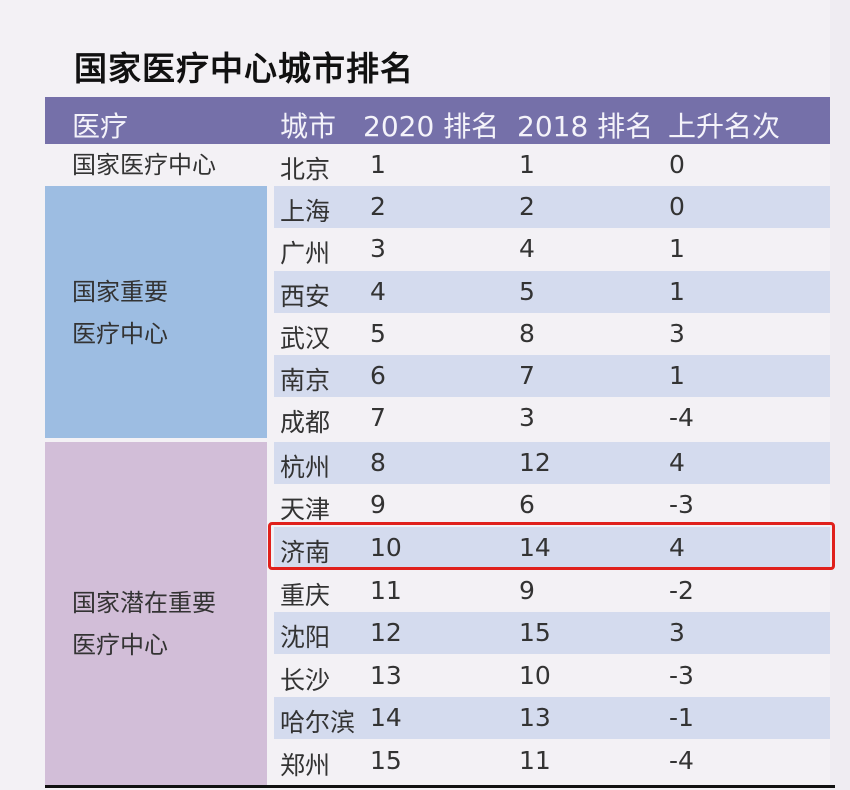  What do you see at coordinates (305, 552) in the screenshot?
I see `cell-city: 济南` at bounding box center [305, 552].